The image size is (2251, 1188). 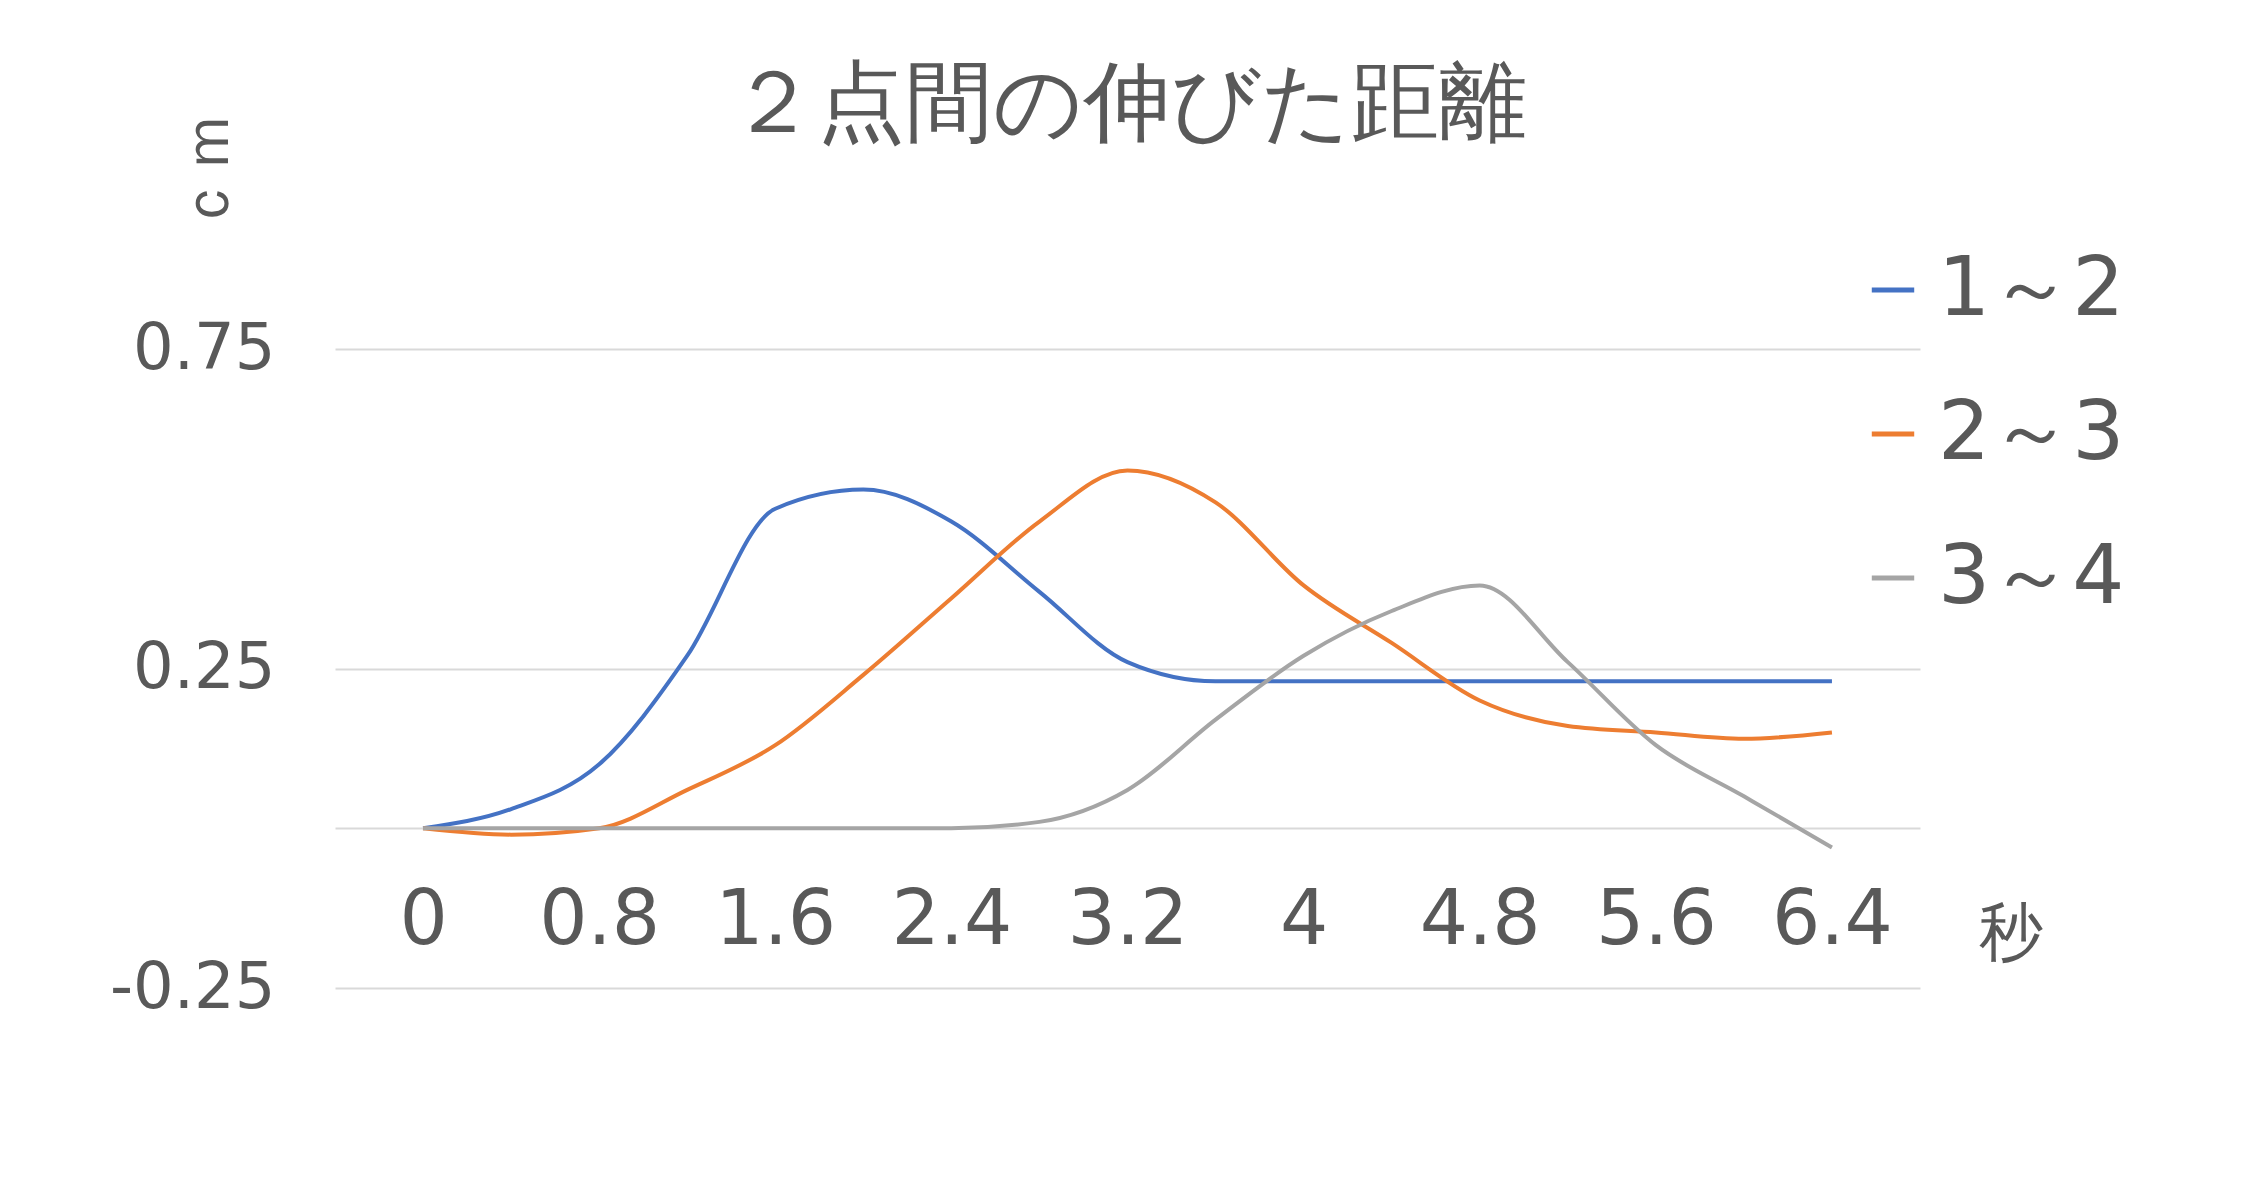 What do you see at coordinates (1128, 917) in the screenshot?
I see `x-tick-label: 3.2` at bounding box center [1128, 917].